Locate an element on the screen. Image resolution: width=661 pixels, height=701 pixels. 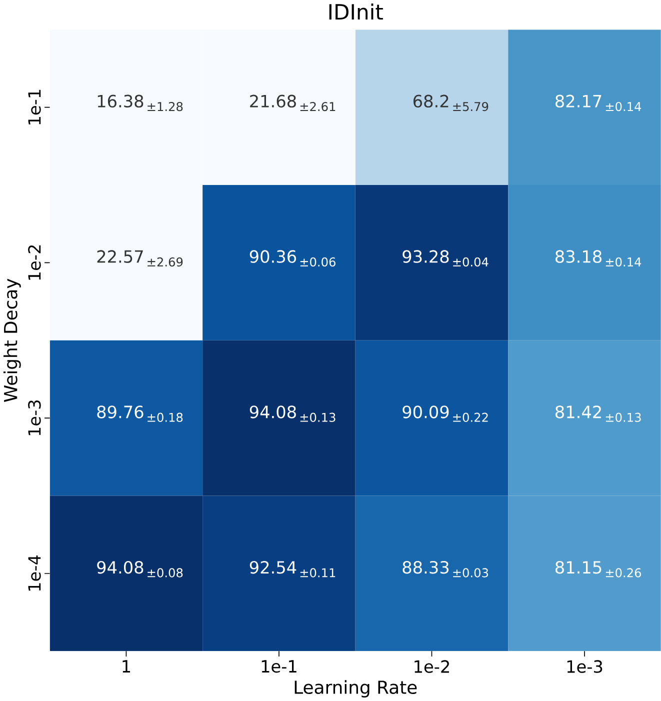
annotation: ±0.06 is located at coordinates (318, 262).